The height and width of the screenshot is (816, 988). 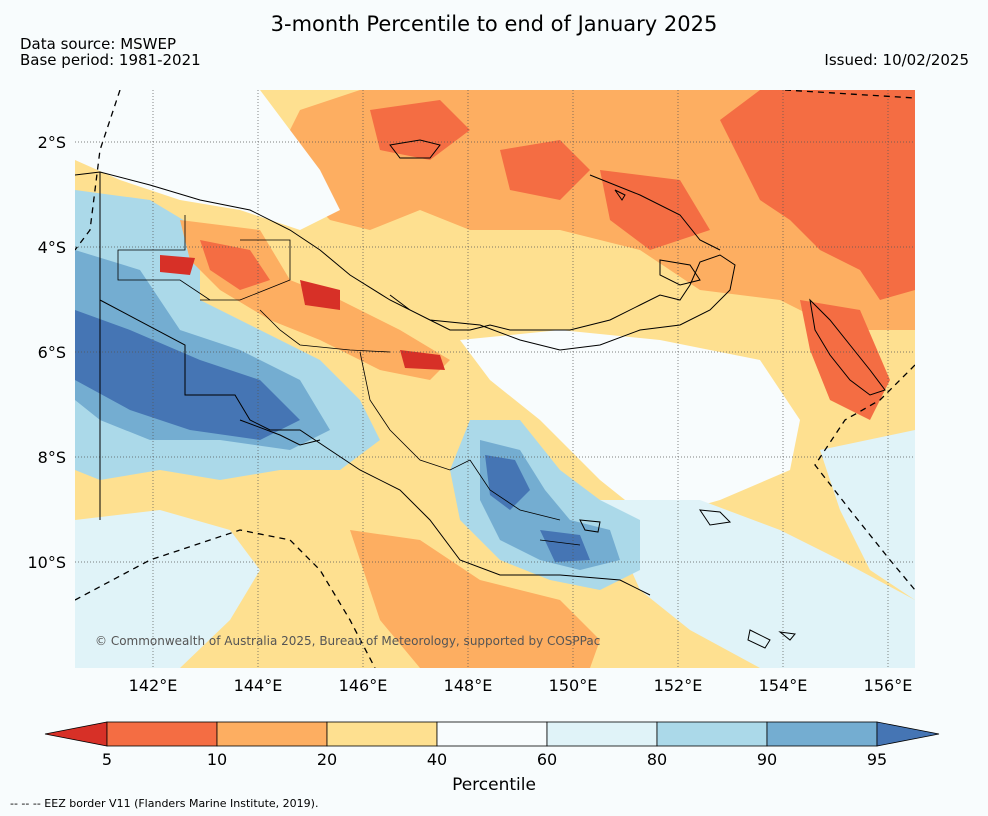 What do you see at coordinates (177, 265) in the screenshot?
I see `region-below-5-highlands-d` at bounding box center [177, 265].